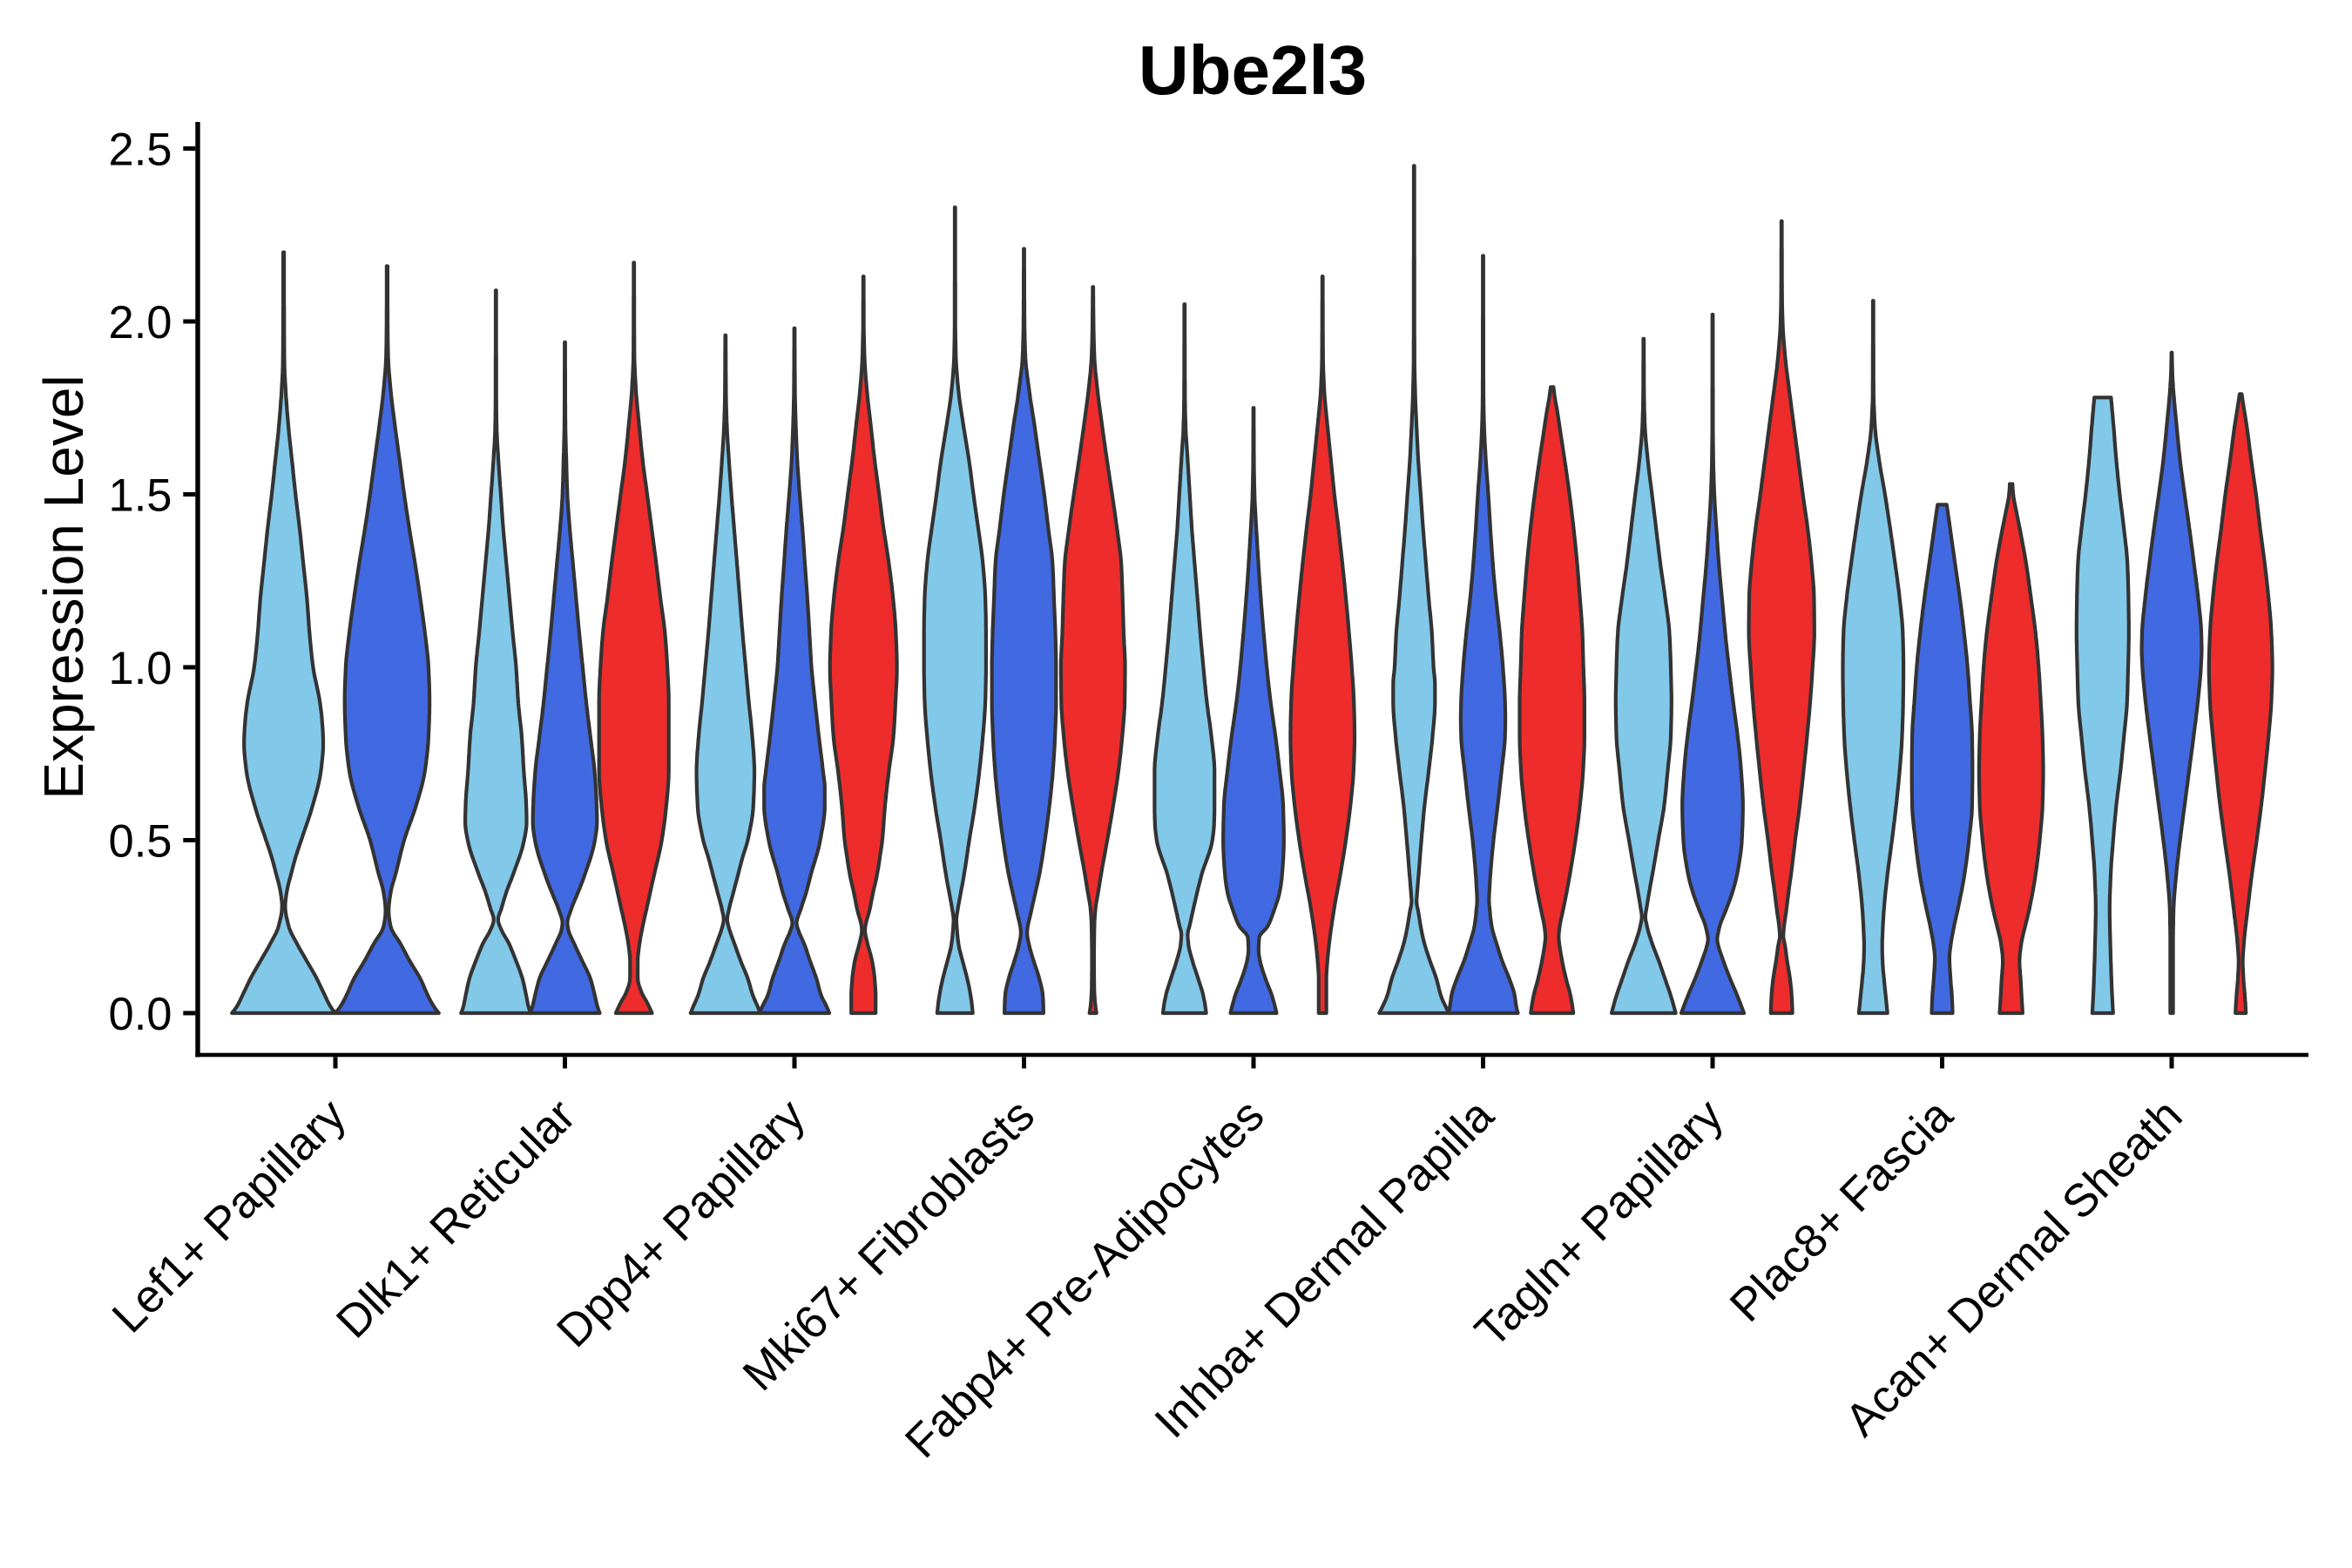 The height and width of the screenshot is (1568, 2352). I want to click on svg-text: 2.5, so click(140, 150).